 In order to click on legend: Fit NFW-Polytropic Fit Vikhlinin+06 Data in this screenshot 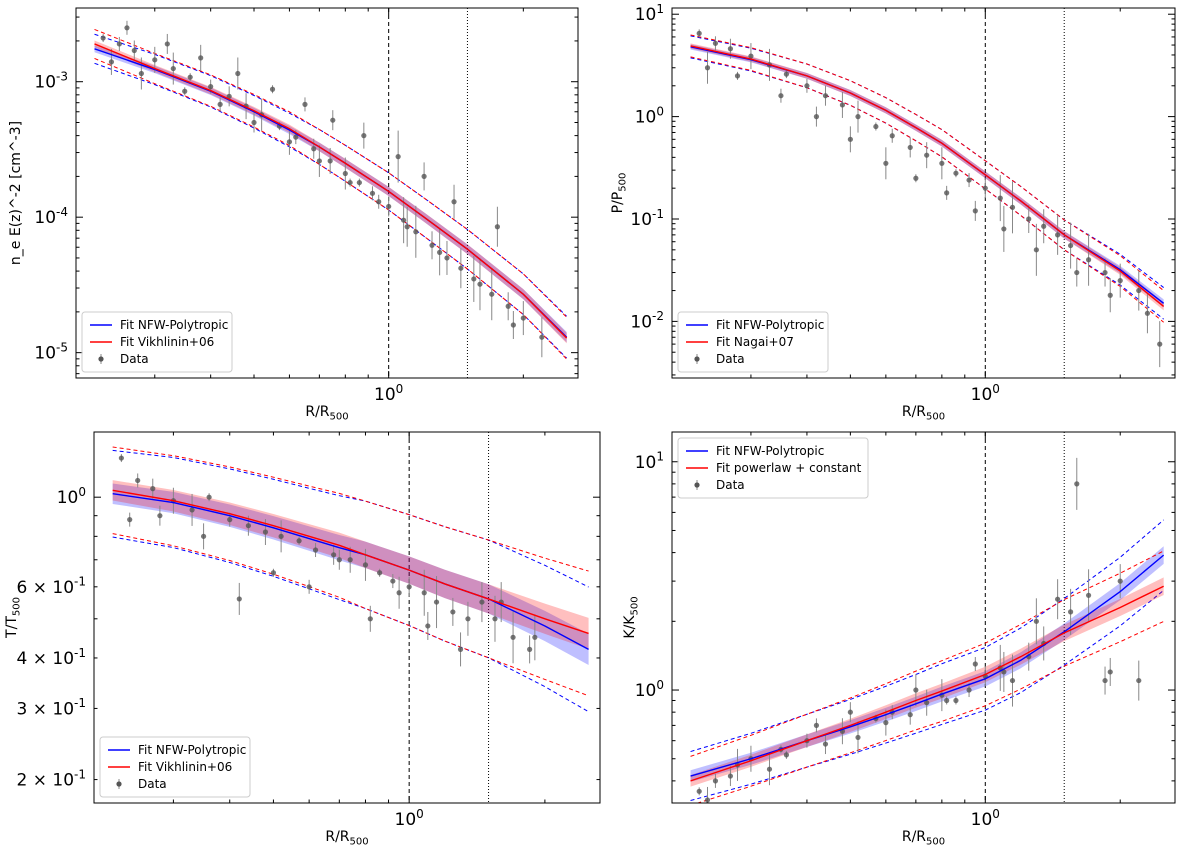, I will do `click(175, 767)`.